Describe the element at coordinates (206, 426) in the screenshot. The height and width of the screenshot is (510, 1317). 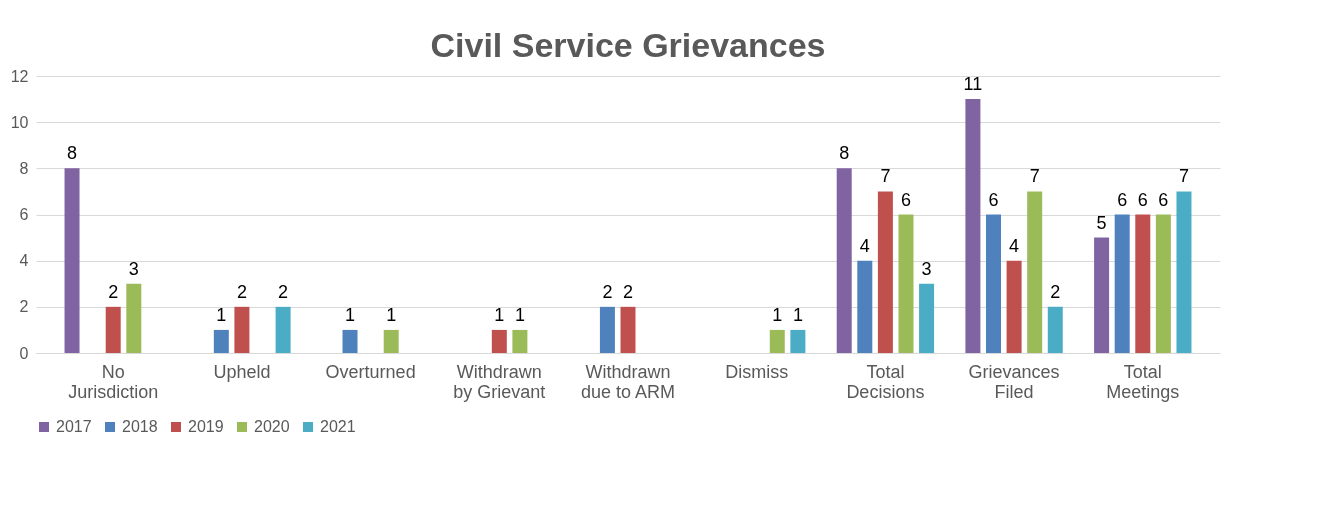
I see `legend-label: 2019` at that location.